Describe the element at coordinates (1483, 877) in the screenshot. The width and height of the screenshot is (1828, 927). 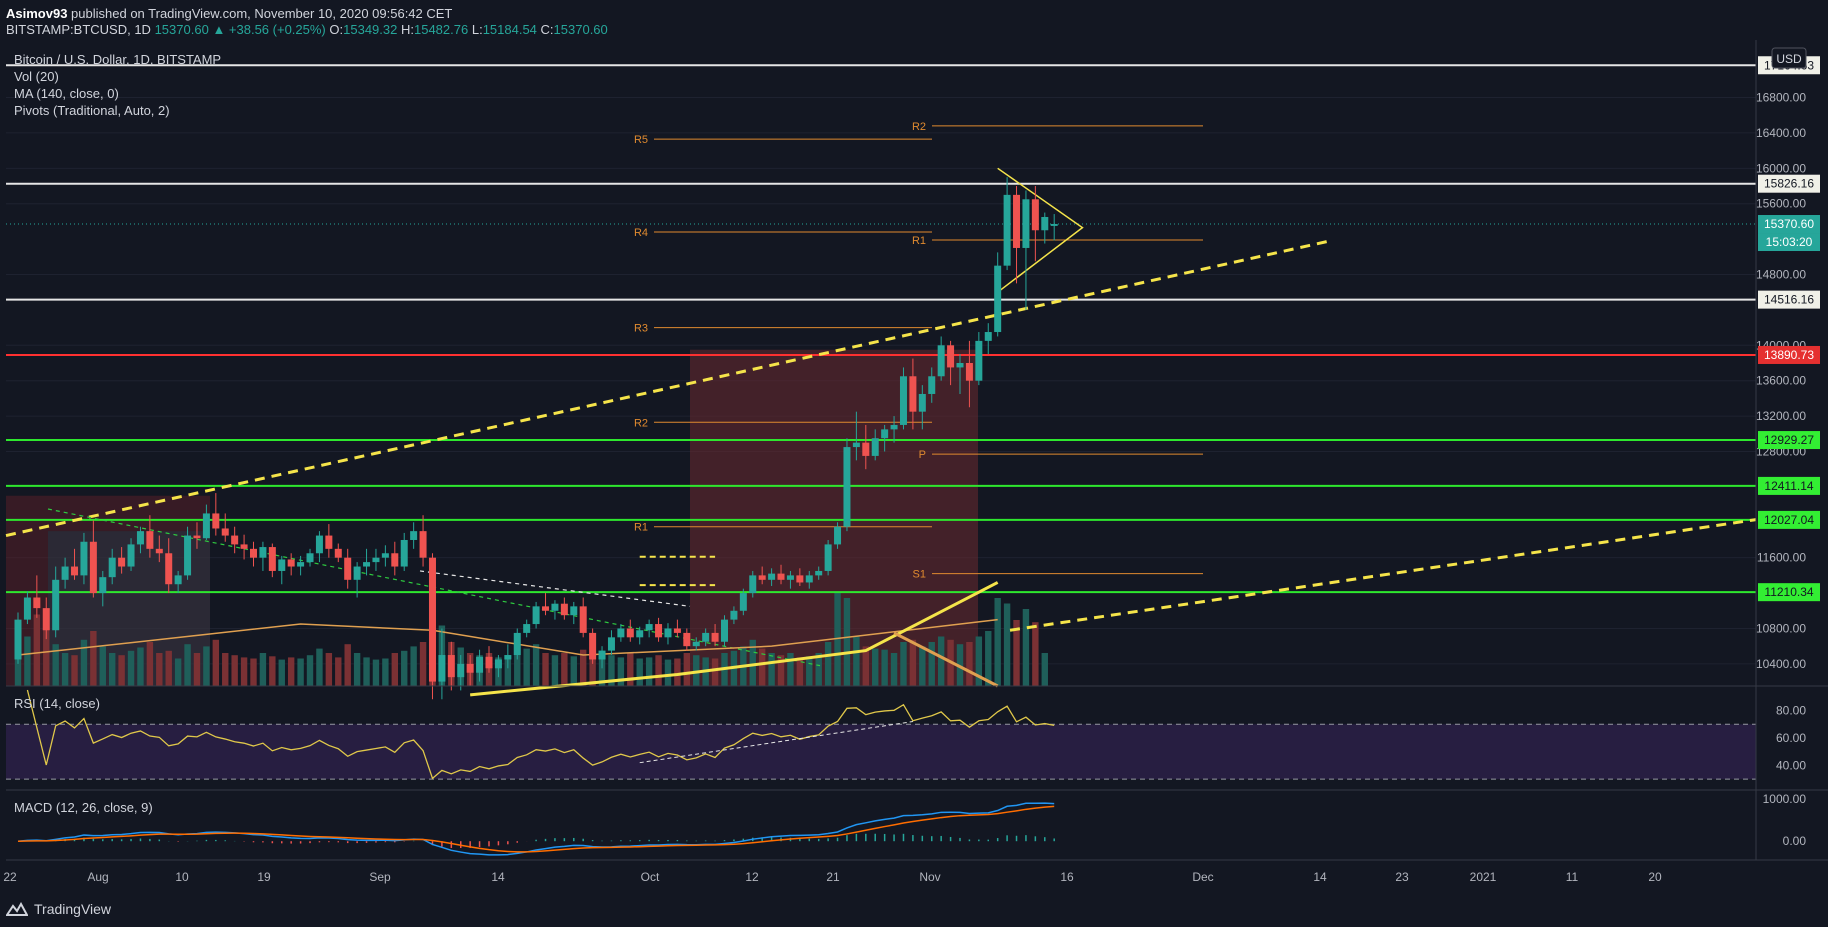
I see `time-tick: 2021` at that location.